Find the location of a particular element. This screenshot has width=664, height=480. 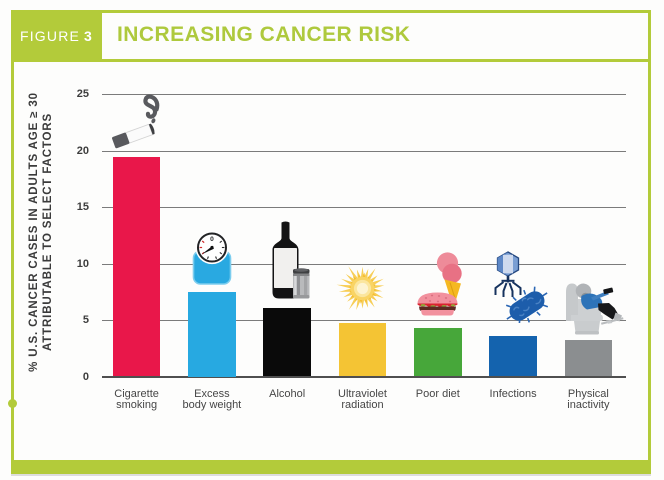

y-tick-0: 0 is located at coordinates (85, 376).